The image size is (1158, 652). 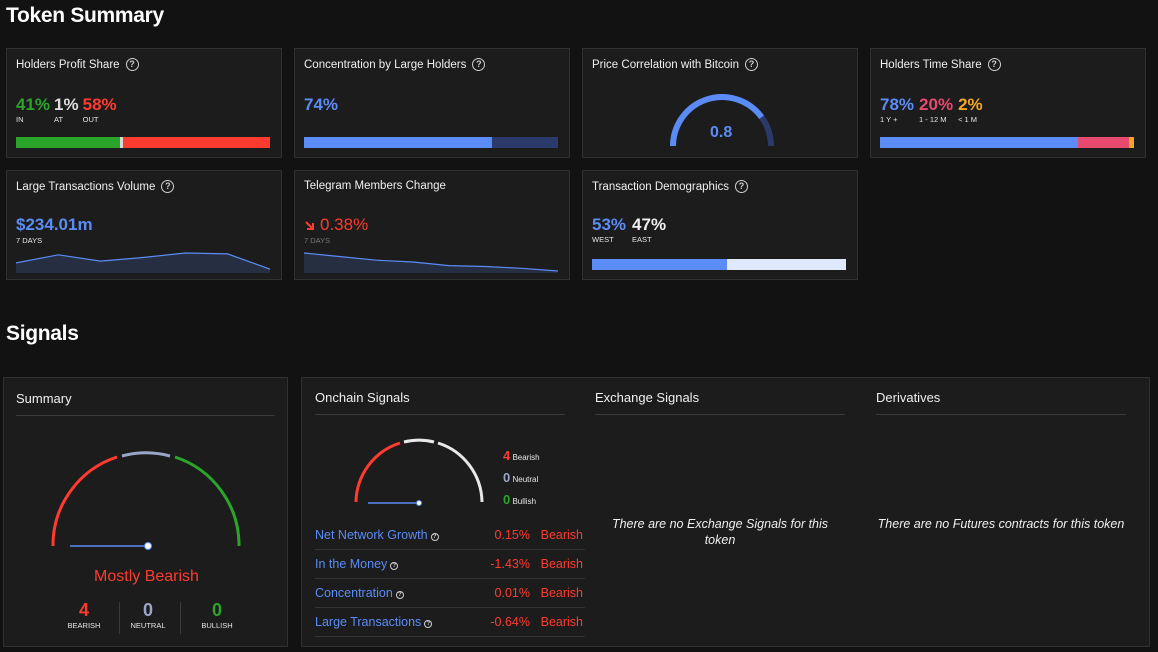 I want to click on summary-neutral-count: 0, so click(x=147, y=610).